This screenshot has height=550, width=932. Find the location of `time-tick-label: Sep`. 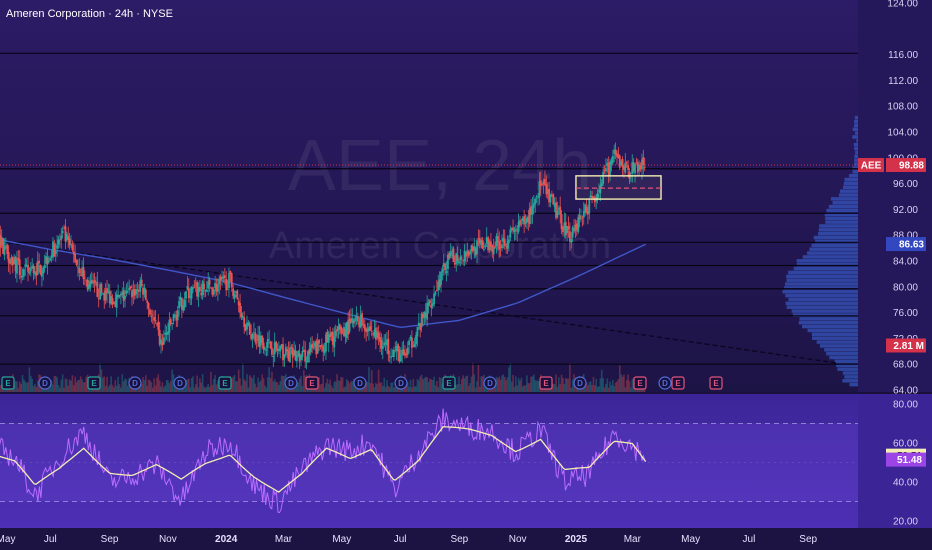

time-tick-label: Sep is located at coordinates (110, 539).